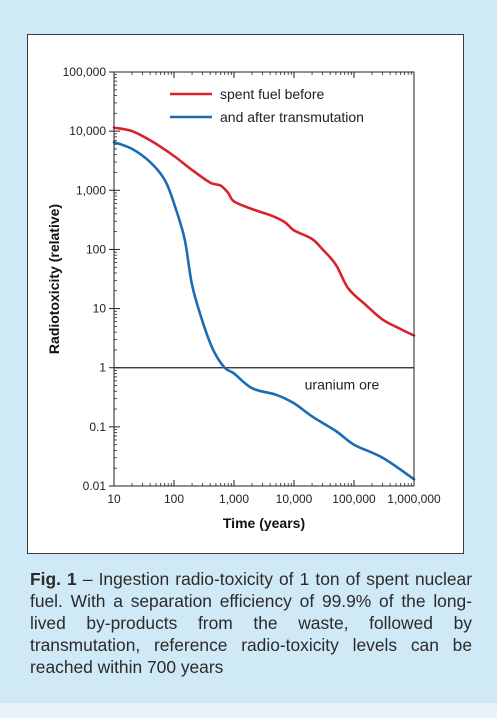  What do you see at coordinates (87, 131) in the screenshot?
I see `y-tick-label: 10,000` at bounding box center [87, 131].